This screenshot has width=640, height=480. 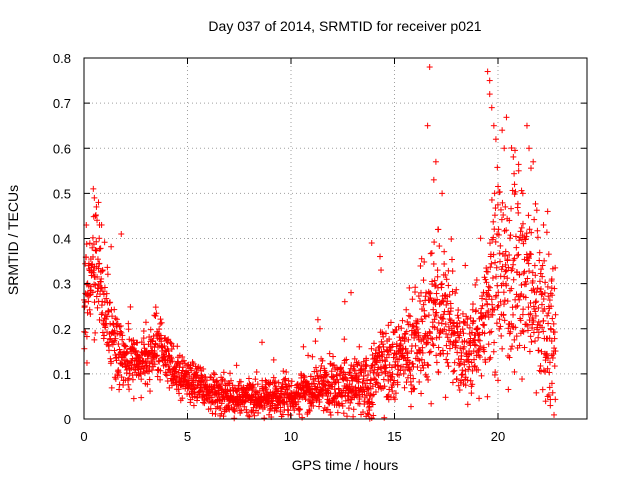 What do you see at coordinates (62, 148) in the screenshot?
I see `y-tick-label: 0.6` at bounding box center [62, 148].